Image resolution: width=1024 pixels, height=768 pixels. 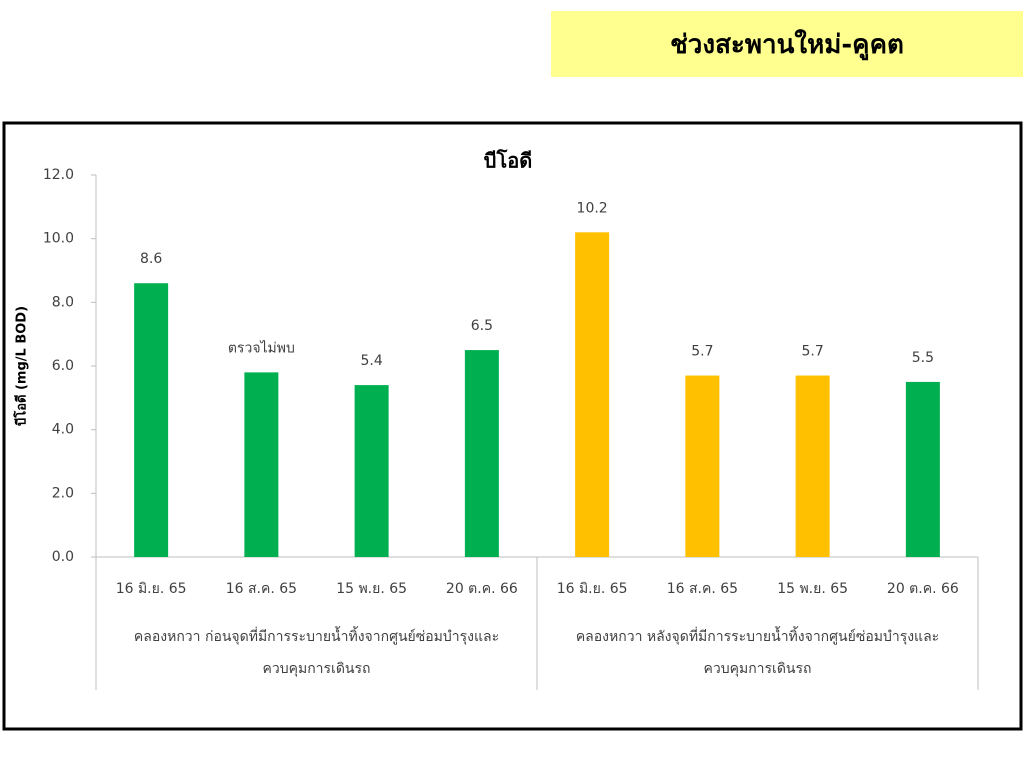 I want to click on data-label: 5.5, so click(x=923, y=358).